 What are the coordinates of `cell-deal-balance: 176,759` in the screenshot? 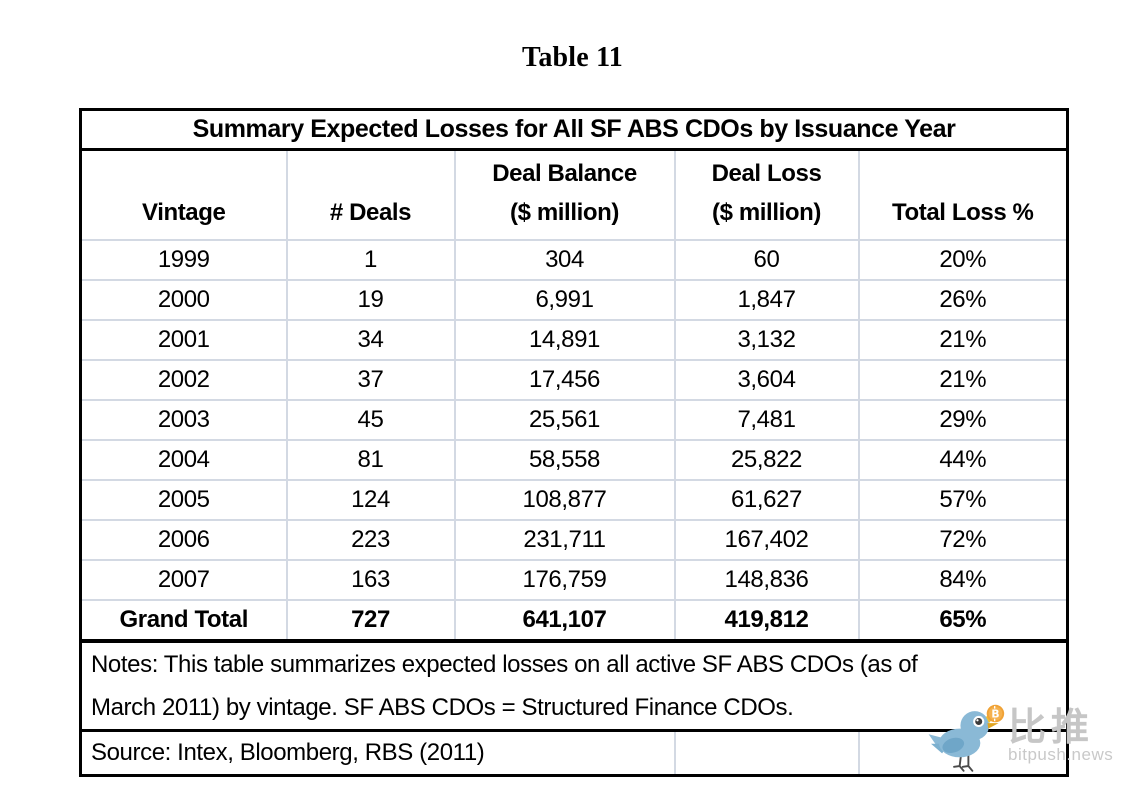 It's located at (564, 580).